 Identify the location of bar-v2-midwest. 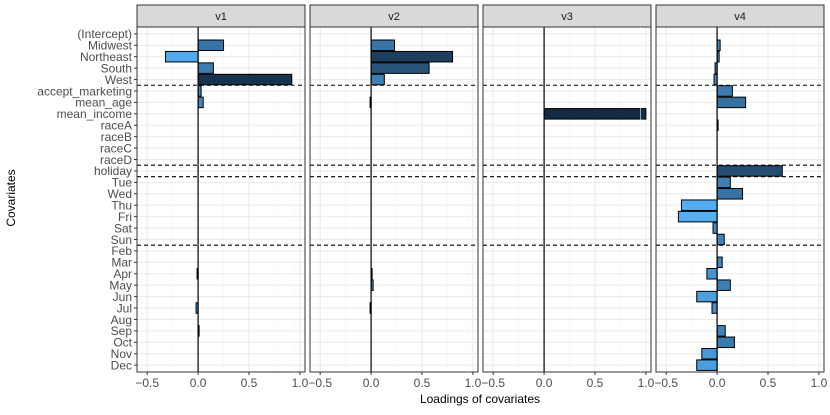
(383, 45).